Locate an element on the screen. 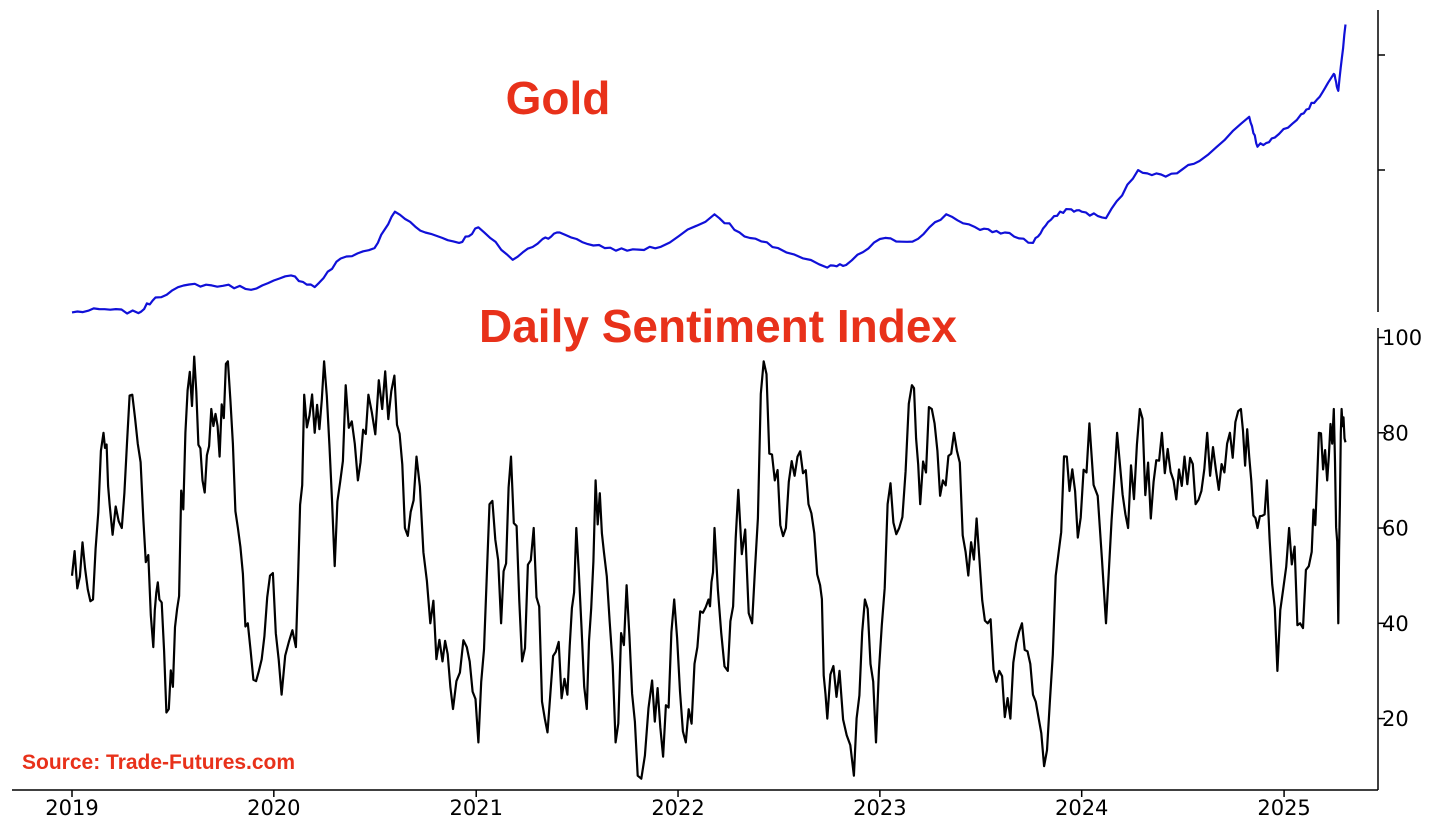 The height and width of the screenshot is (828, 1456). x-tick-label: 2023 is located at coordinates (879, 808).